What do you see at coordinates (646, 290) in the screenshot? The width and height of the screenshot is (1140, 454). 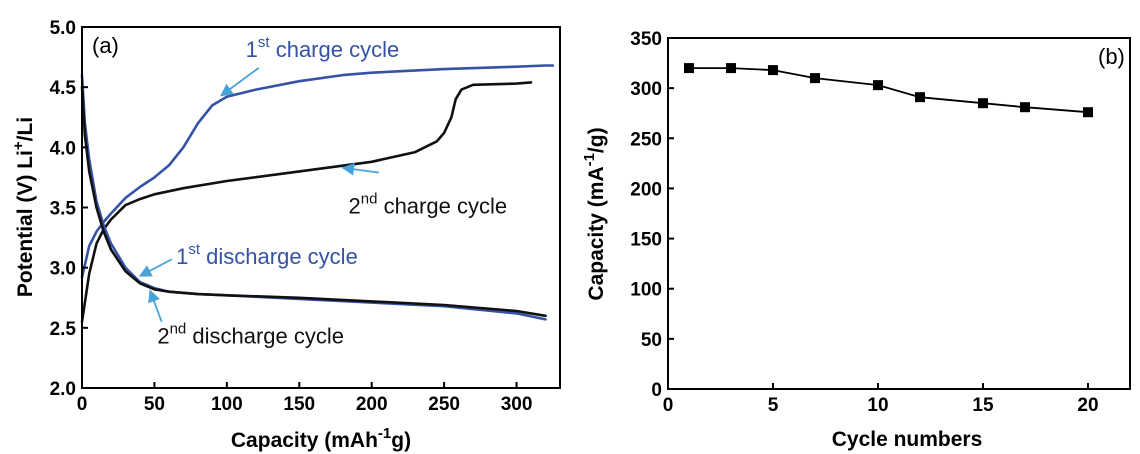 I see `panel-b-y-tick-label: 100` at bounding box center [646, 290].